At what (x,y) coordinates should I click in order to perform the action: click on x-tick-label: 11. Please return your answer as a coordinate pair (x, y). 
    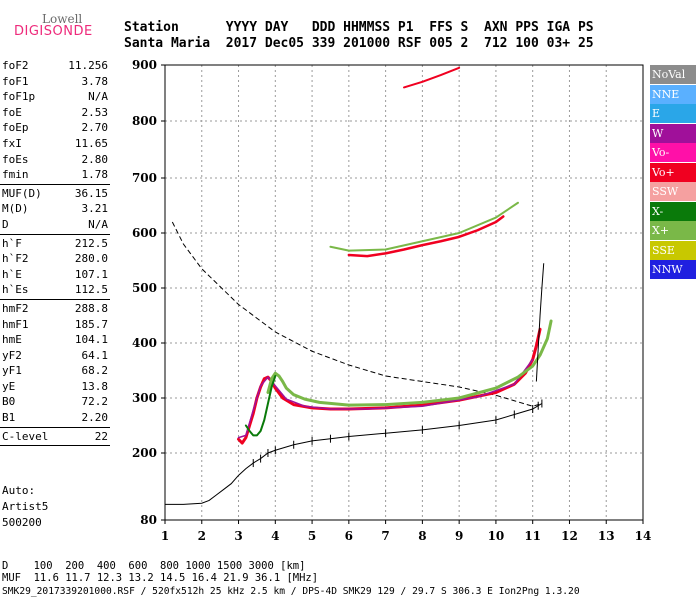
    Looking at the image, I should click on (532, 536).